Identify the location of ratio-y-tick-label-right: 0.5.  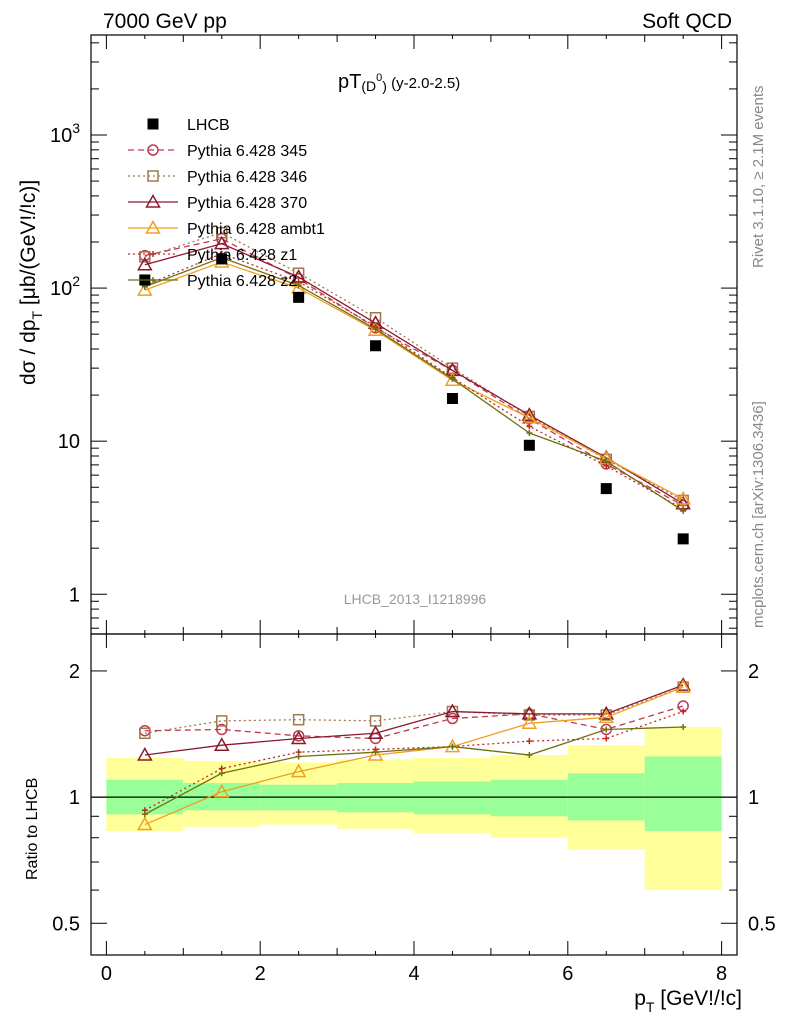
(762, 924).